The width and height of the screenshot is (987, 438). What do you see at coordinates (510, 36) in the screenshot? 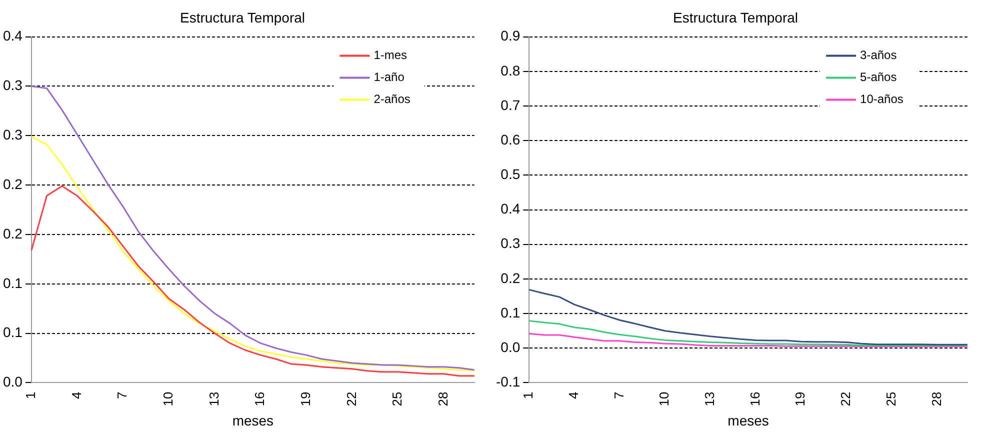
I see `y-tick-label: 0.9` at bounding box center [510, 36].